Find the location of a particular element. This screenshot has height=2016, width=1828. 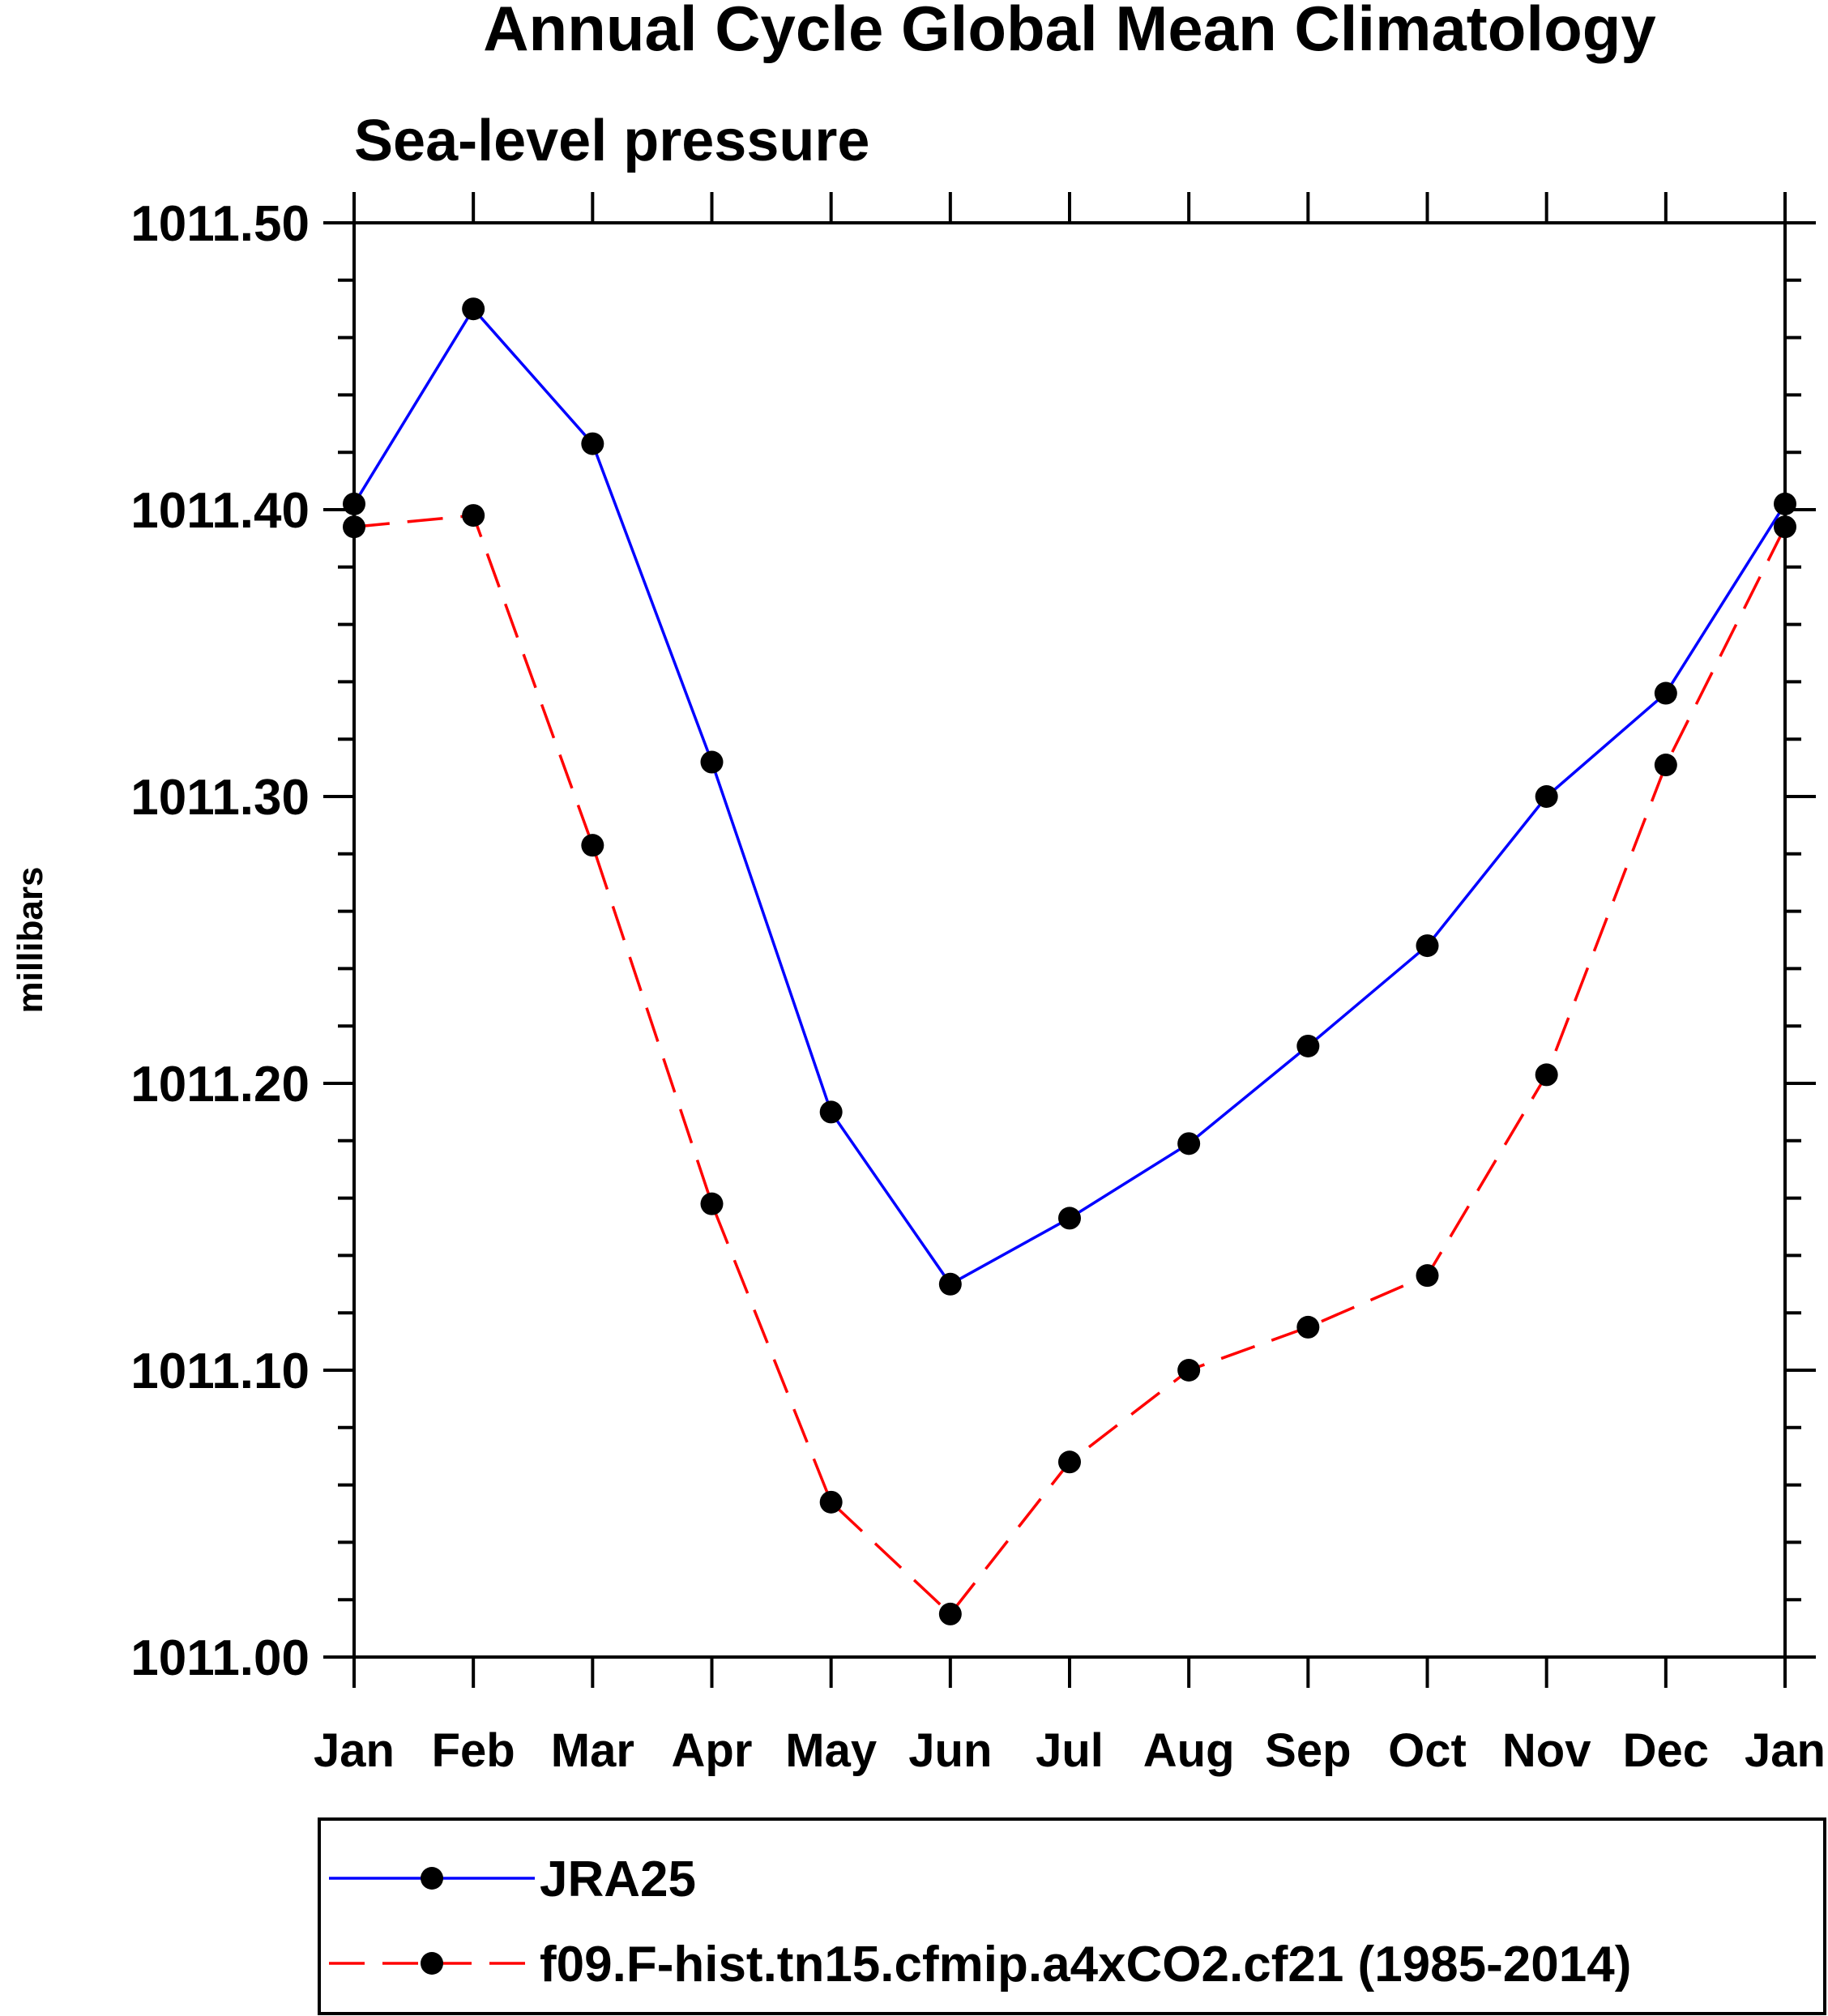

x-tick-label: Feb is located at coordinates (473, 1750).